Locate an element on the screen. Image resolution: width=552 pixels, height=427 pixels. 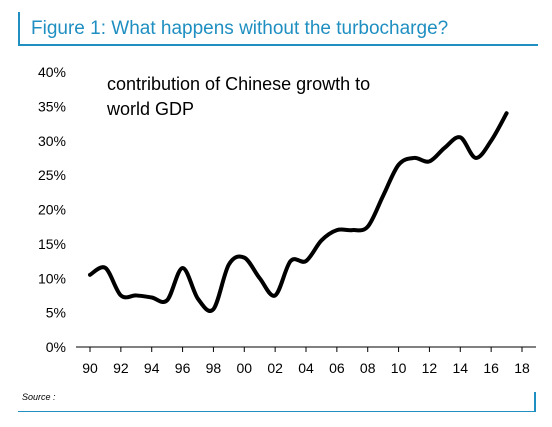
y-tick-label: 25% is located at coordinates (52, 175).